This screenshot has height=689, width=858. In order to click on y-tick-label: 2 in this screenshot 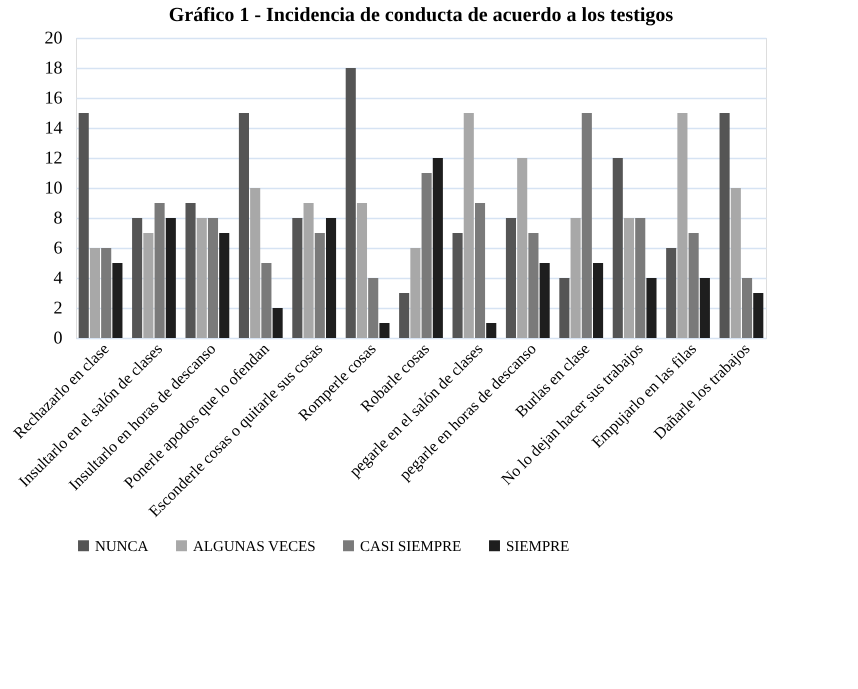, I will do `click(58, 308)`.